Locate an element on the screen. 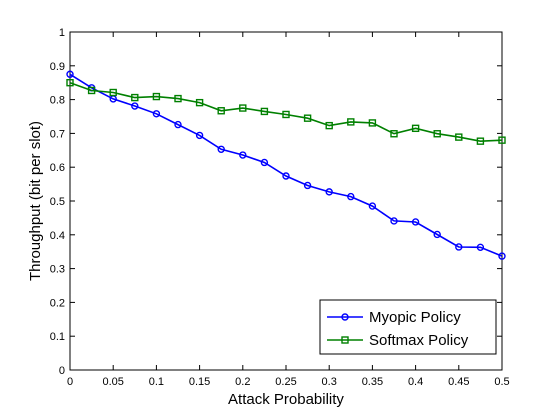 Image resolution: width=554 pixels, height=417 pixels. y-tick-label: 0 is located at coordinates (62, 371).